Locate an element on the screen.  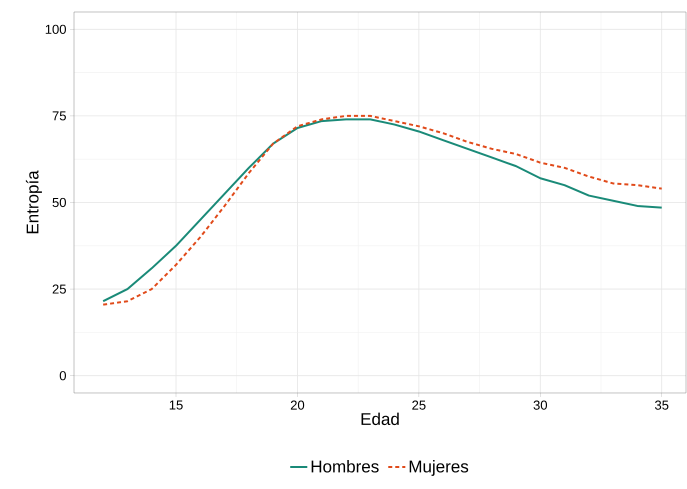
x-tick-label: 30 is located at coordinates (541, 405).